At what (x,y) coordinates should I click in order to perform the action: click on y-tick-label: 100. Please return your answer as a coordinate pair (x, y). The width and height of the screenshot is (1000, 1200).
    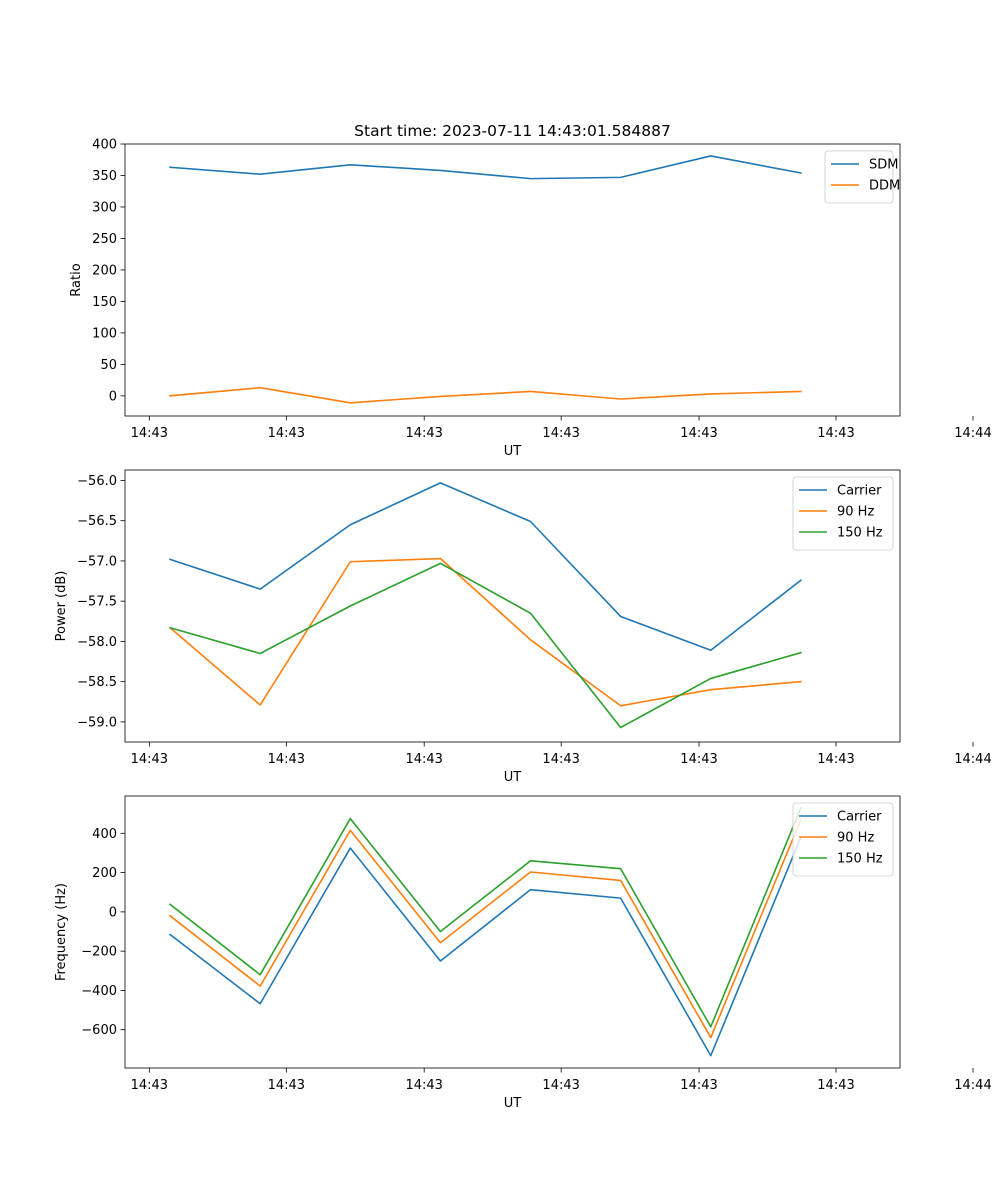
    Looking at the image, I should click on (104, 333).